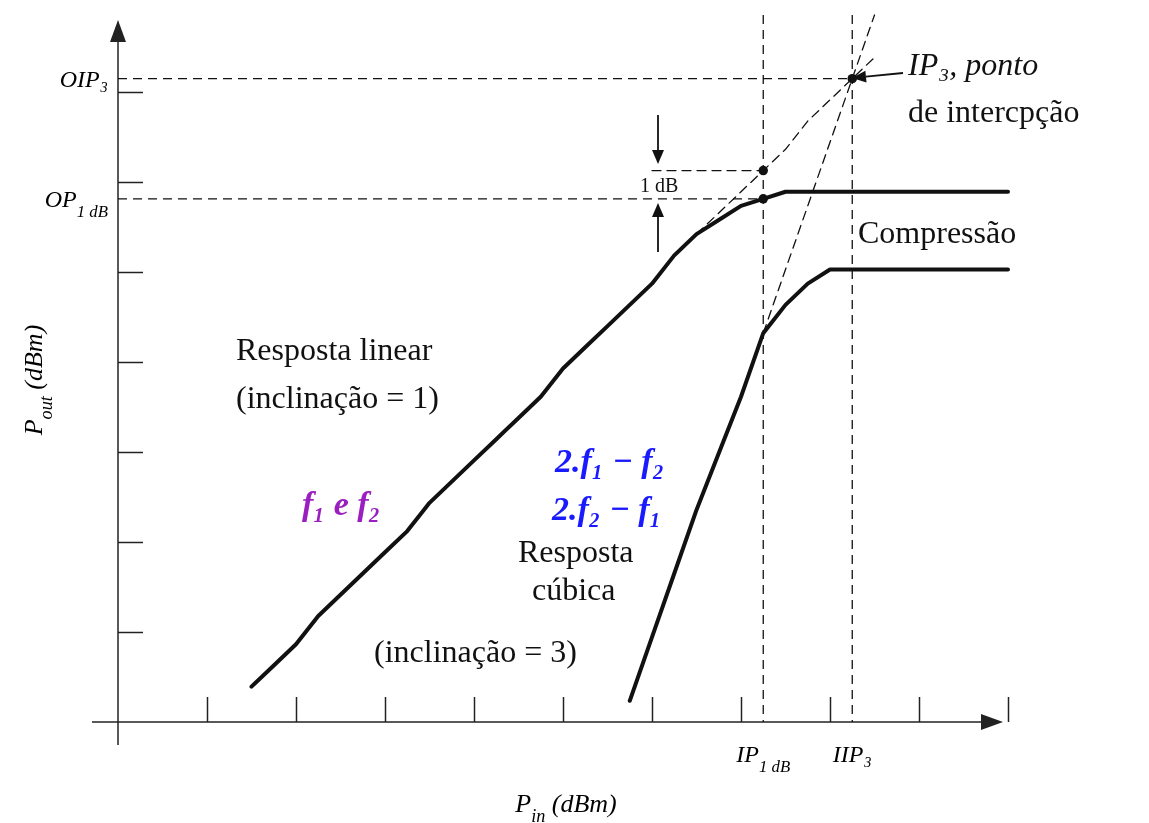  I want to click on annotation: Compressão, so click(937, 232).